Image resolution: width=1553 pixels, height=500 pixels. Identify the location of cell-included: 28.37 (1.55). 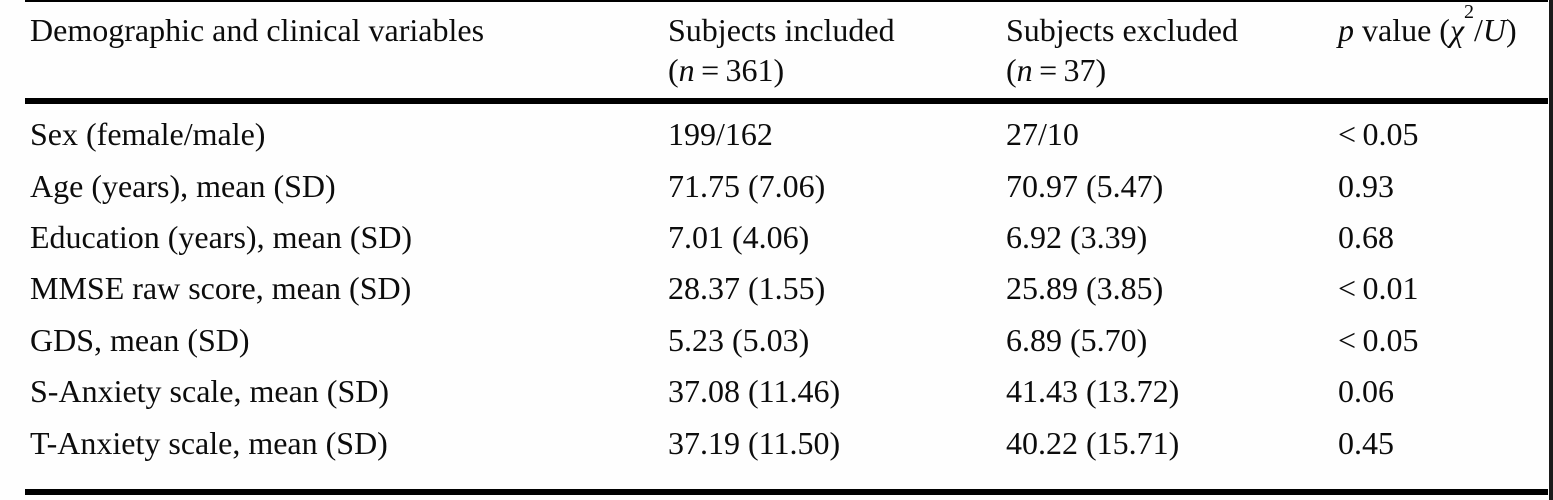
(747, 288).